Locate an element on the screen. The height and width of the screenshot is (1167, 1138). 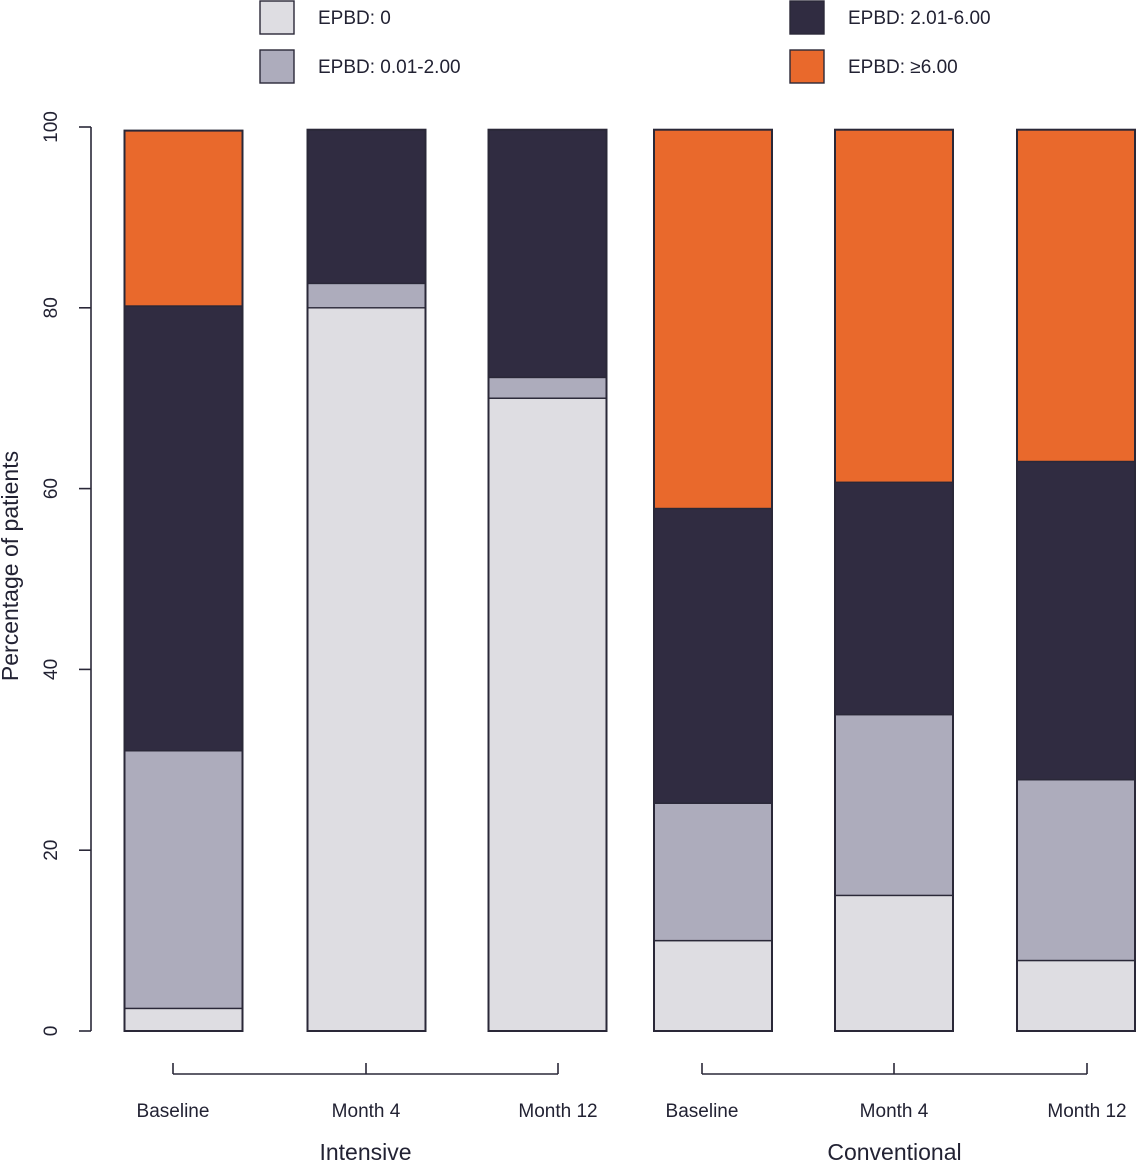
legend-label: EPBD: ≥6.00 is located at coordinates (903, 67).